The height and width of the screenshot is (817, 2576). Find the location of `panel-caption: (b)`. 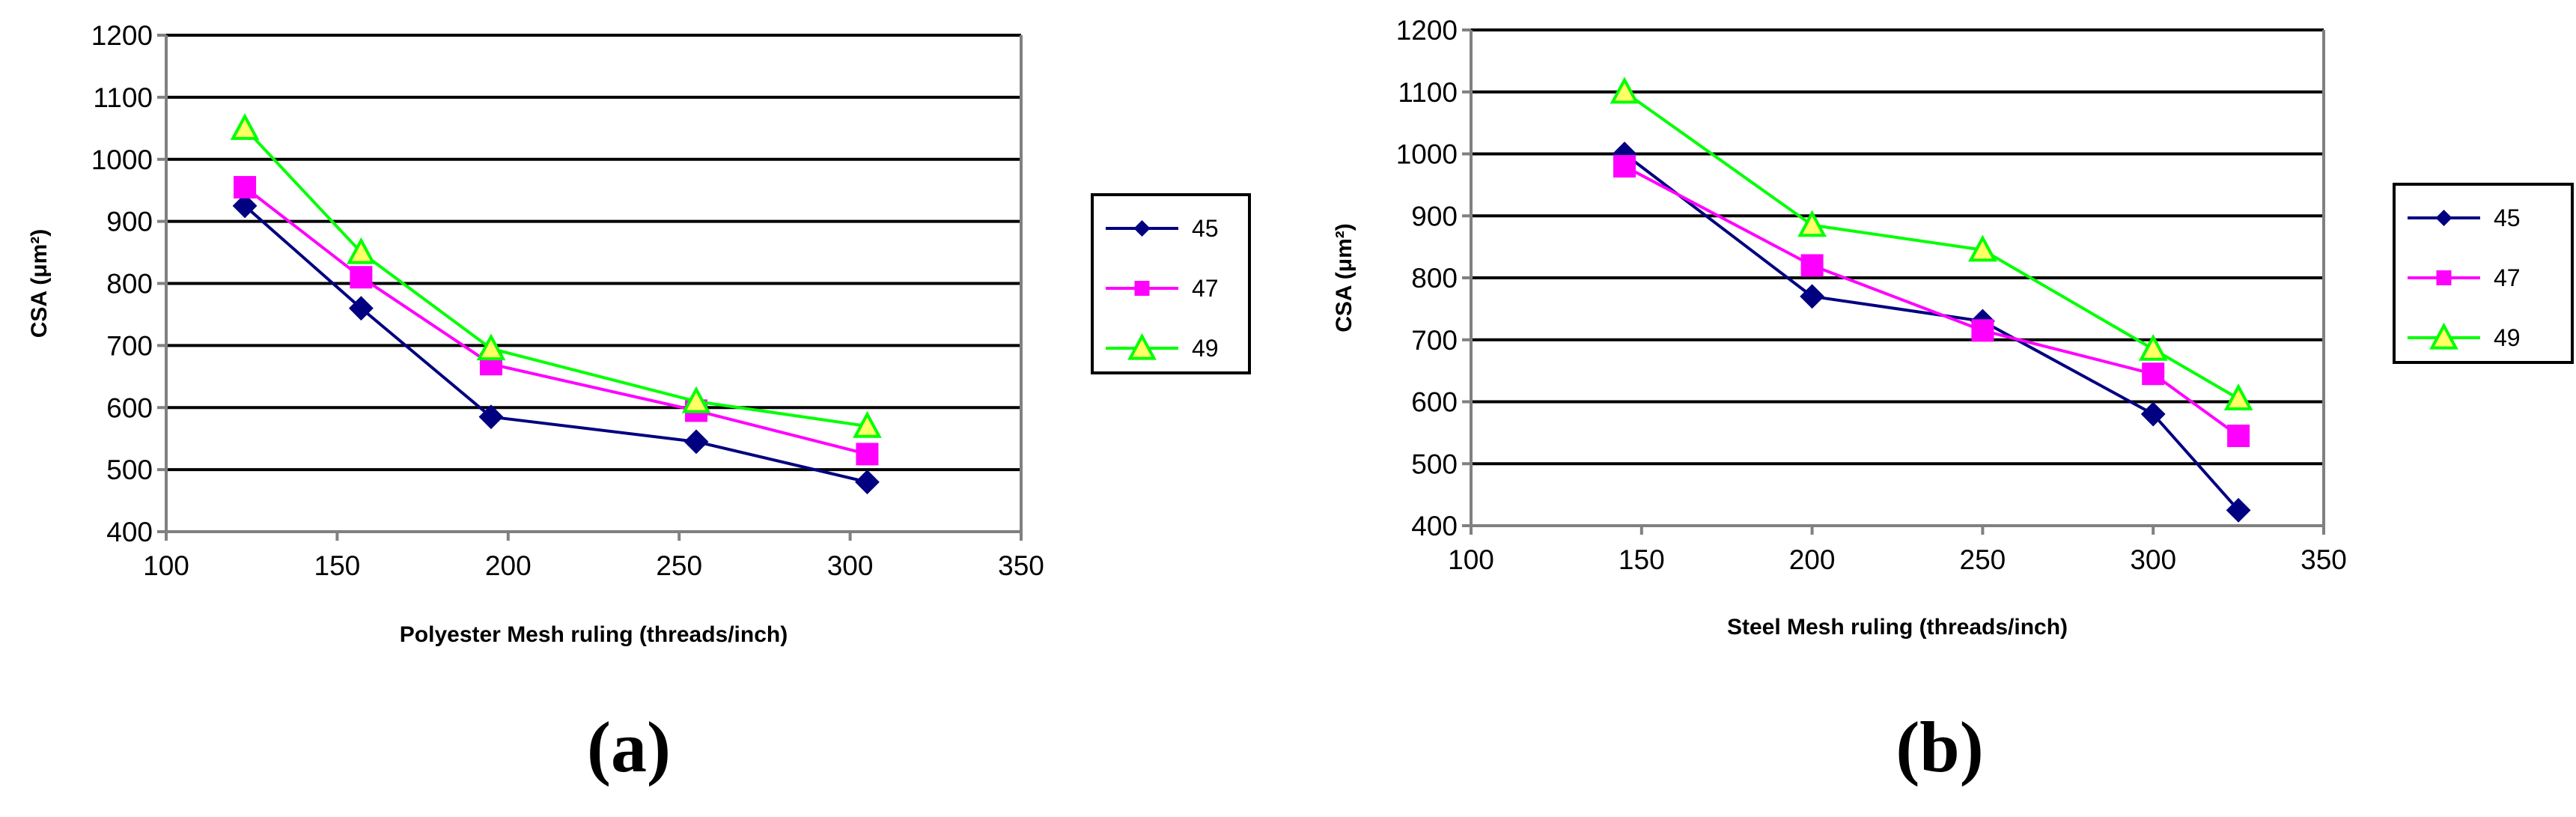

panel-caption: (b) is located at coordinates (1939, 747).